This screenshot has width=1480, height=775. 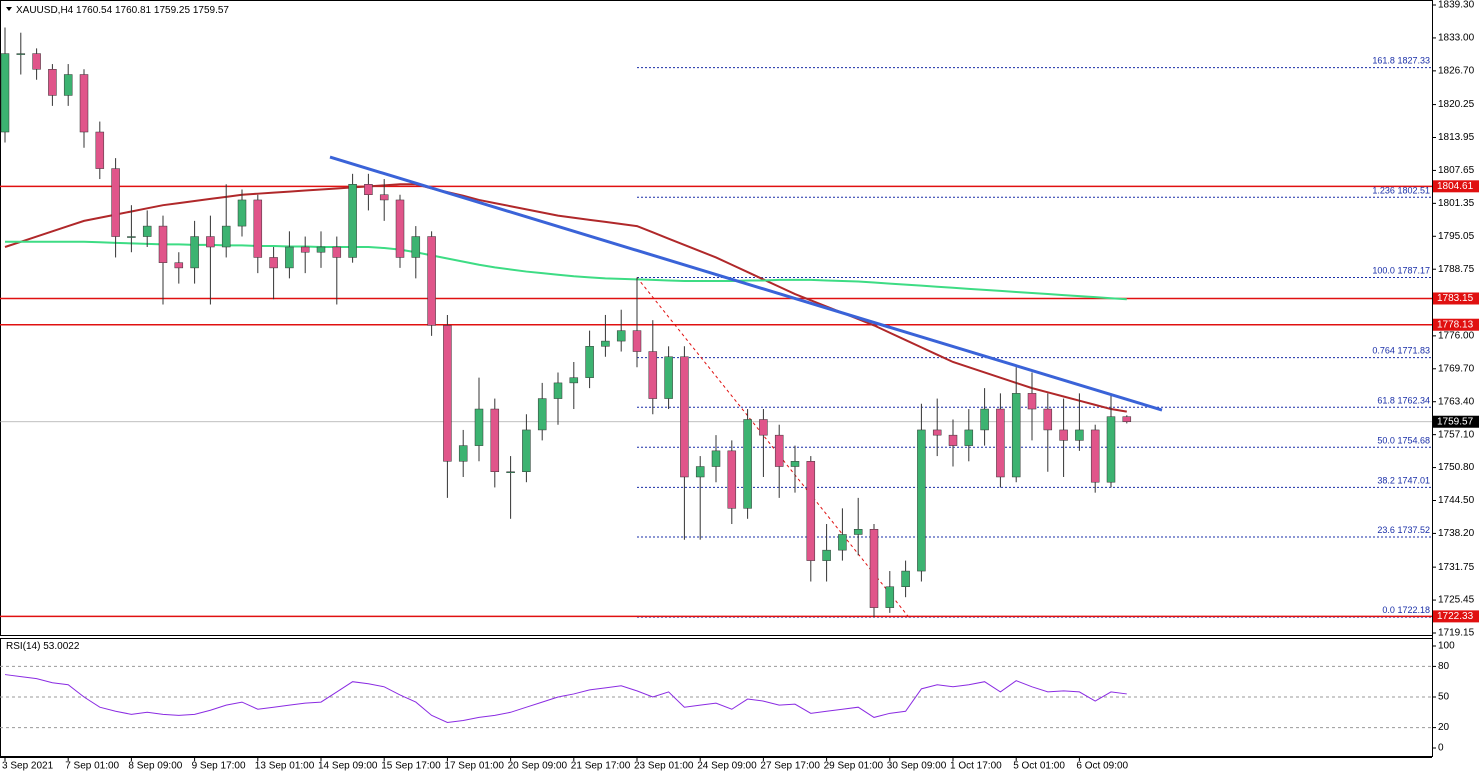 I want to click on fib-ratio: 50.0, so click(x=1386, y=441).